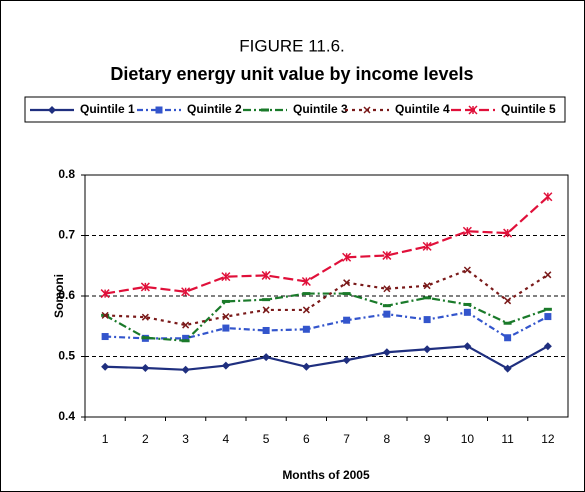 Image resolution: width=585 pixels, height=492 pixels. What do you see at coordinates (214, 109) in the screenshot?
I see `legend-label: Quintile 2` at bounding box center [214, 109].